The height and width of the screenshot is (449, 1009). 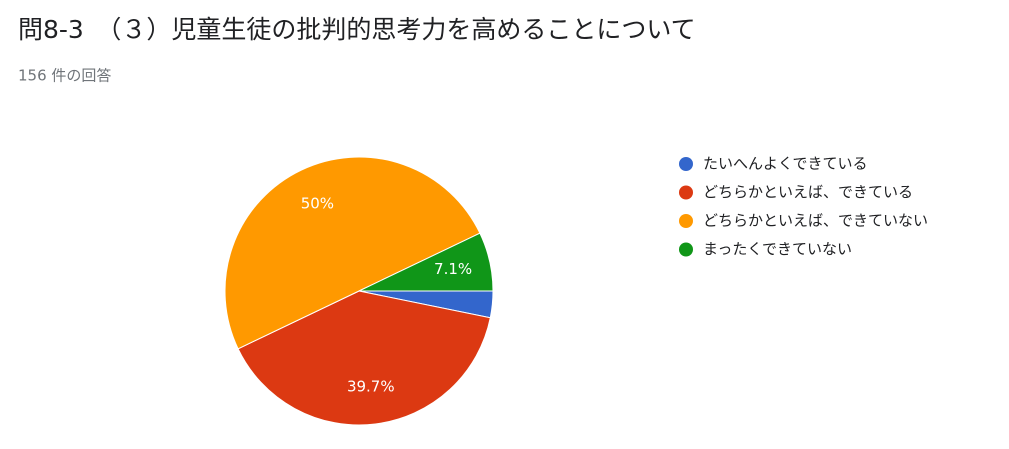 I want to click on chart-title: 問8-3 （３）児童生徒の批判的思考力を高めることについて, so click(x=357, y=29).